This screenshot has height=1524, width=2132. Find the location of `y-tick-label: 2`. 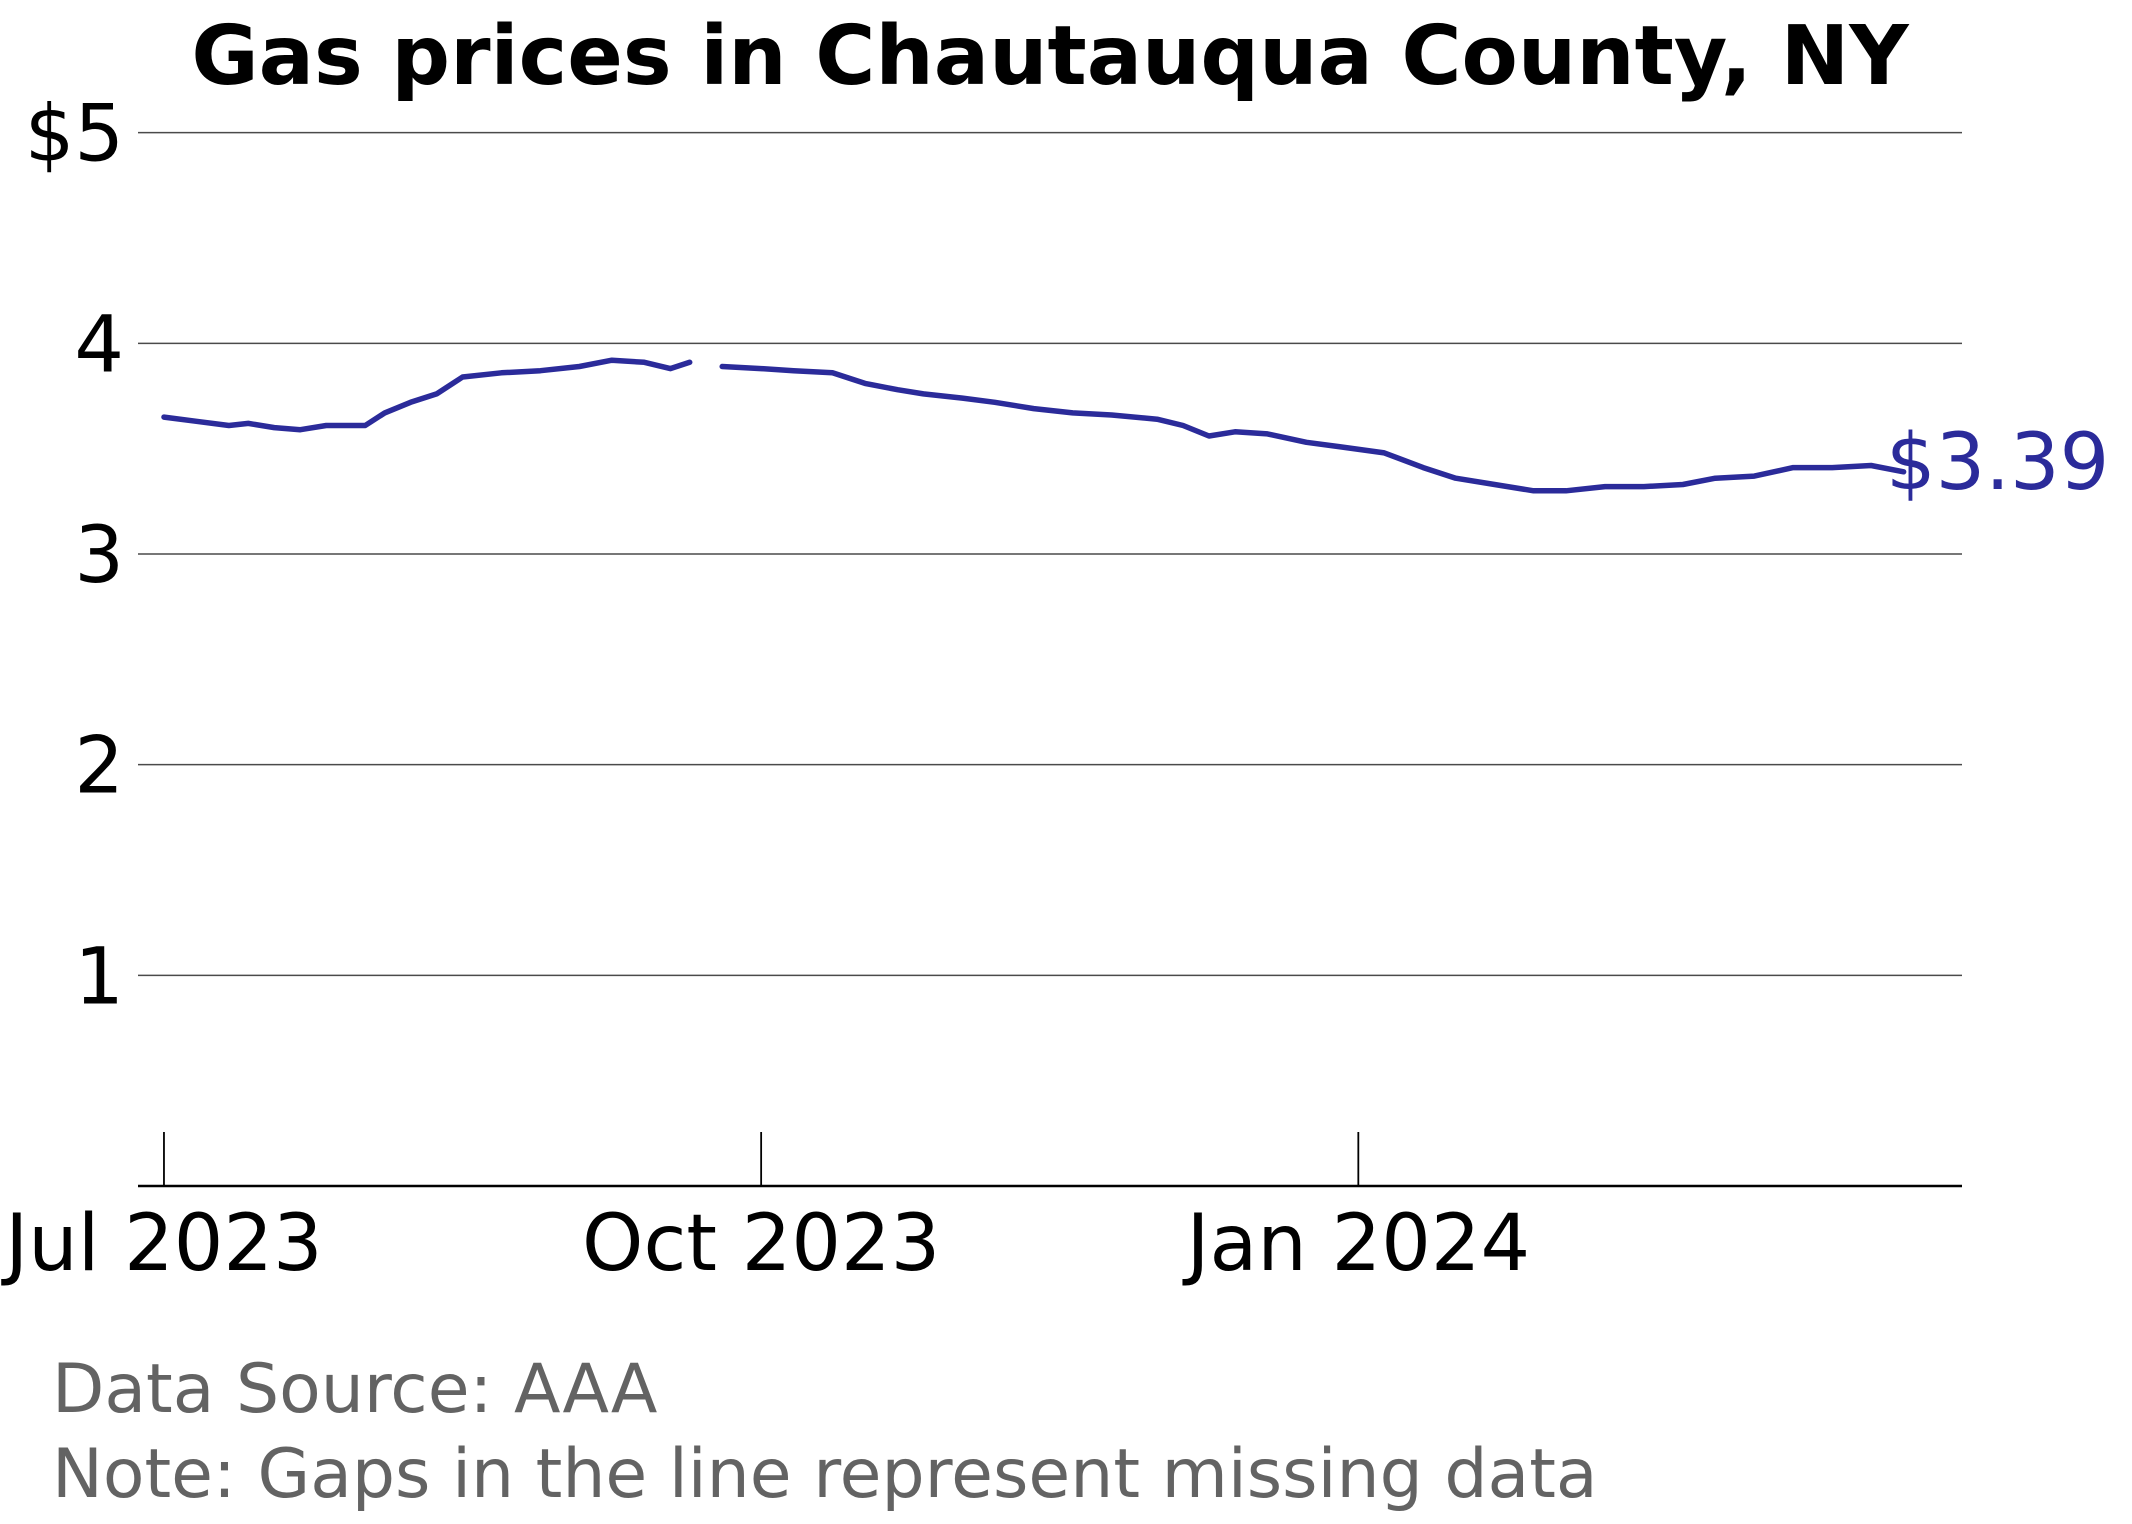

y-tick-label: 2 is located at coordinates (99, 767).